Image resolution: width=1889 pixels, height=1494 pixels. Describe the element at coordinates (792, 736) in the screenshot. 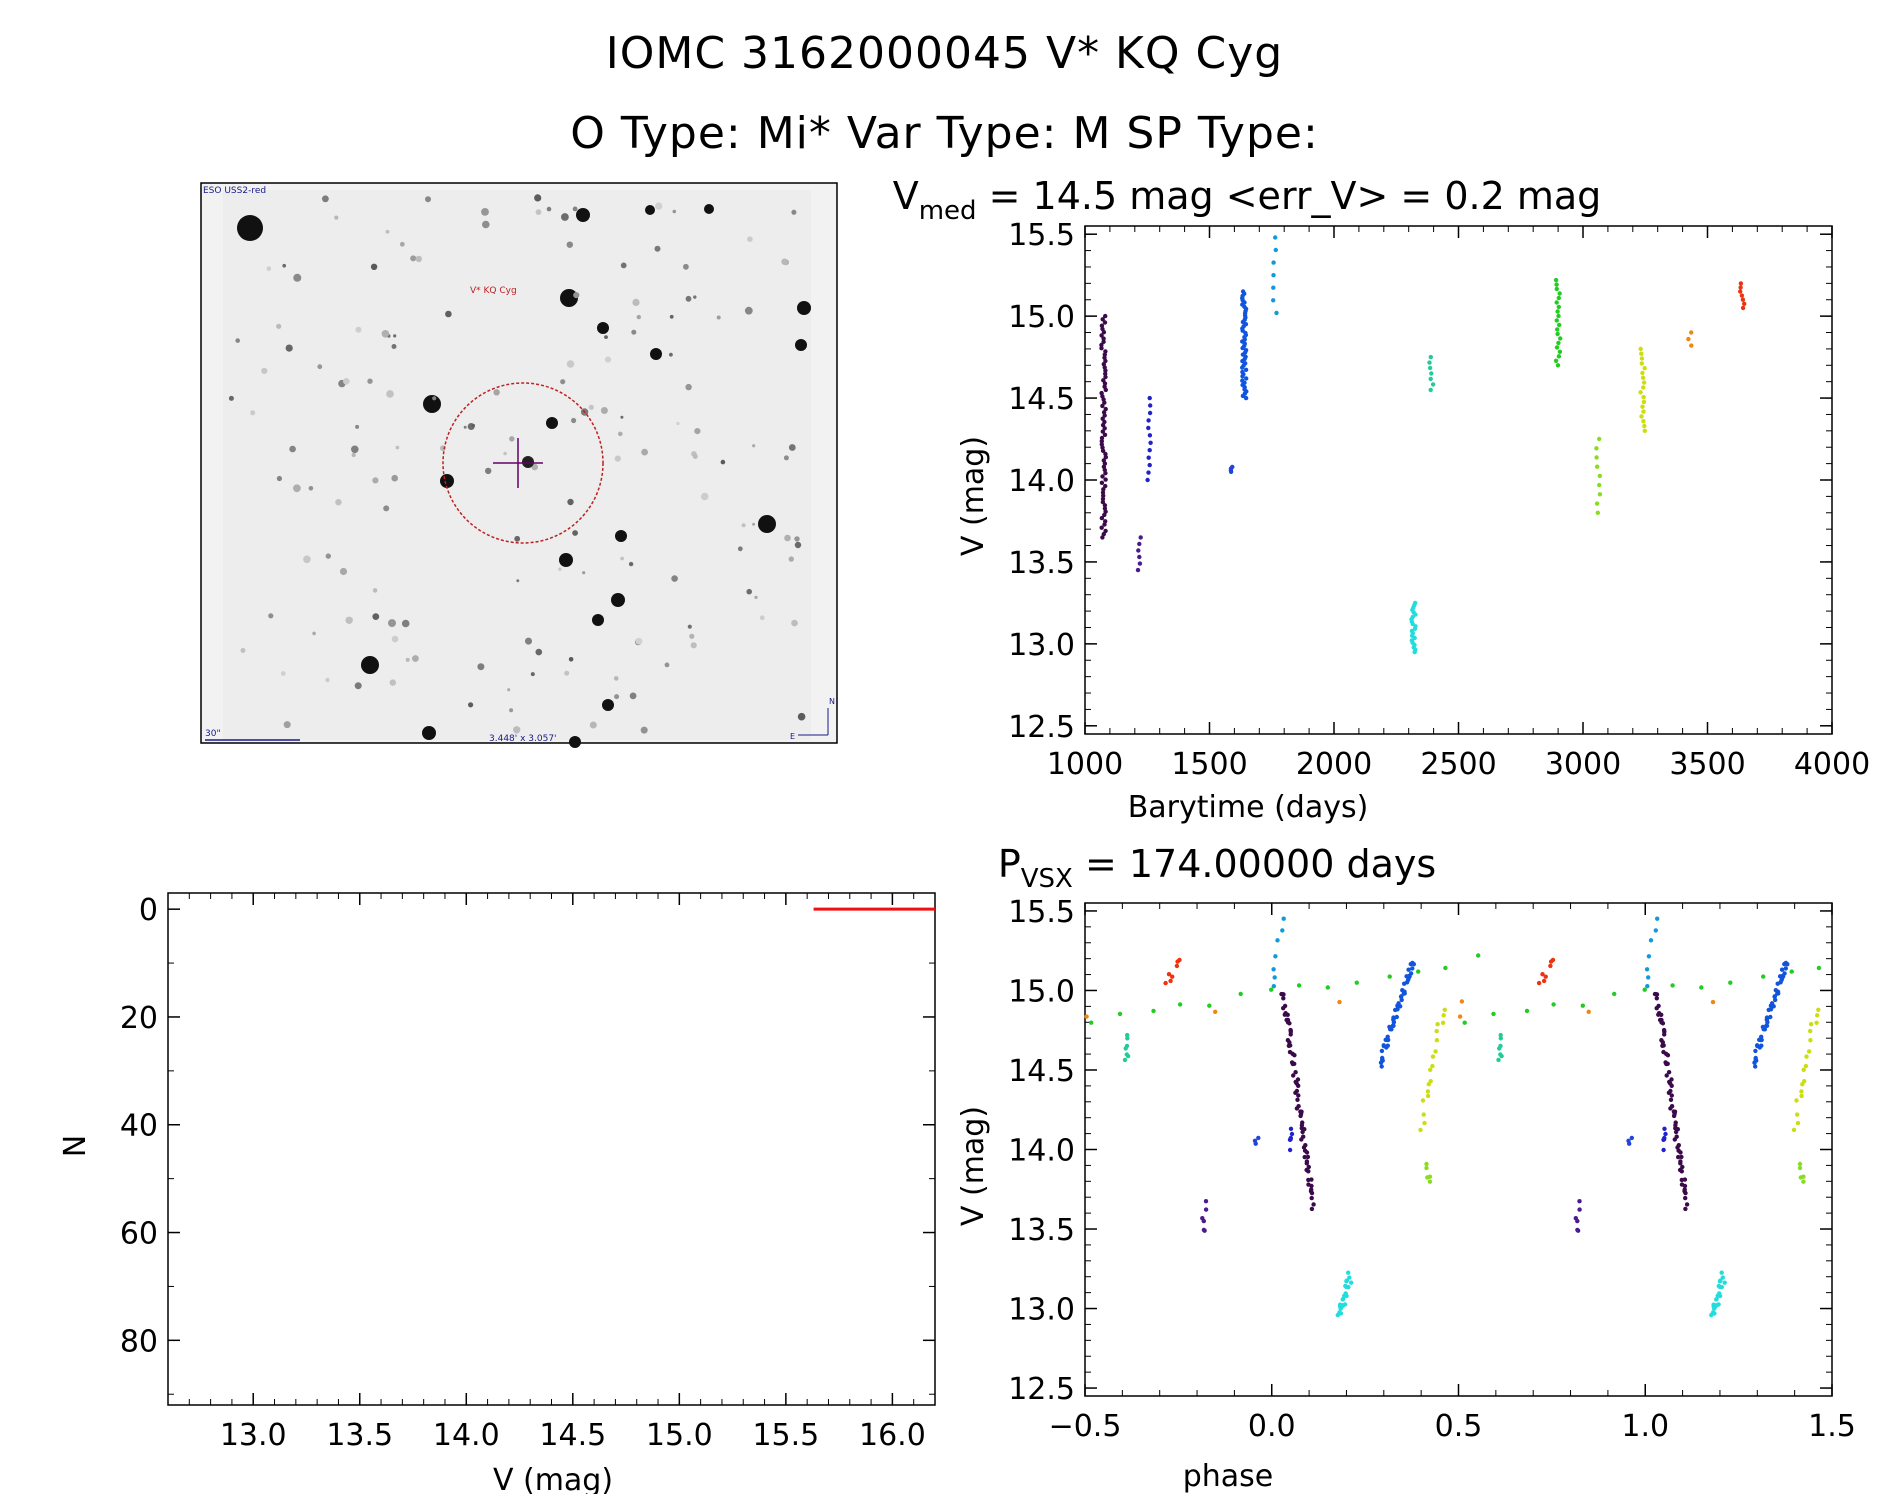

I see `compass-east-label: E` at that location.